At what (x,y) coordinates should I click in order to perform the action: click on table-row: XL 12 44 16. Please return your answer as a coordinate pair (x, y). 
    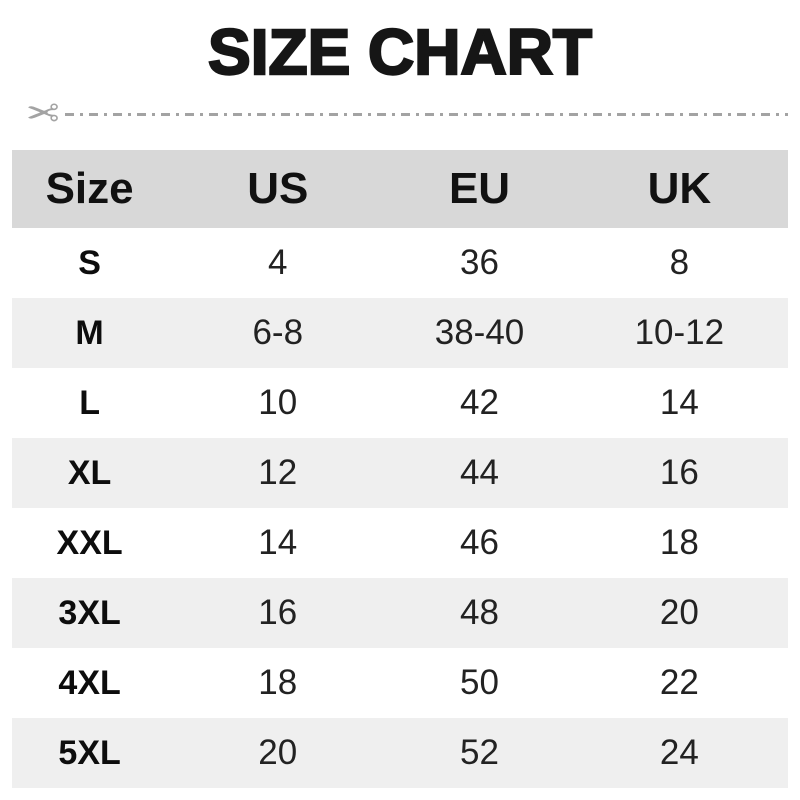
    Looking at the image, I should click on (400, 473).